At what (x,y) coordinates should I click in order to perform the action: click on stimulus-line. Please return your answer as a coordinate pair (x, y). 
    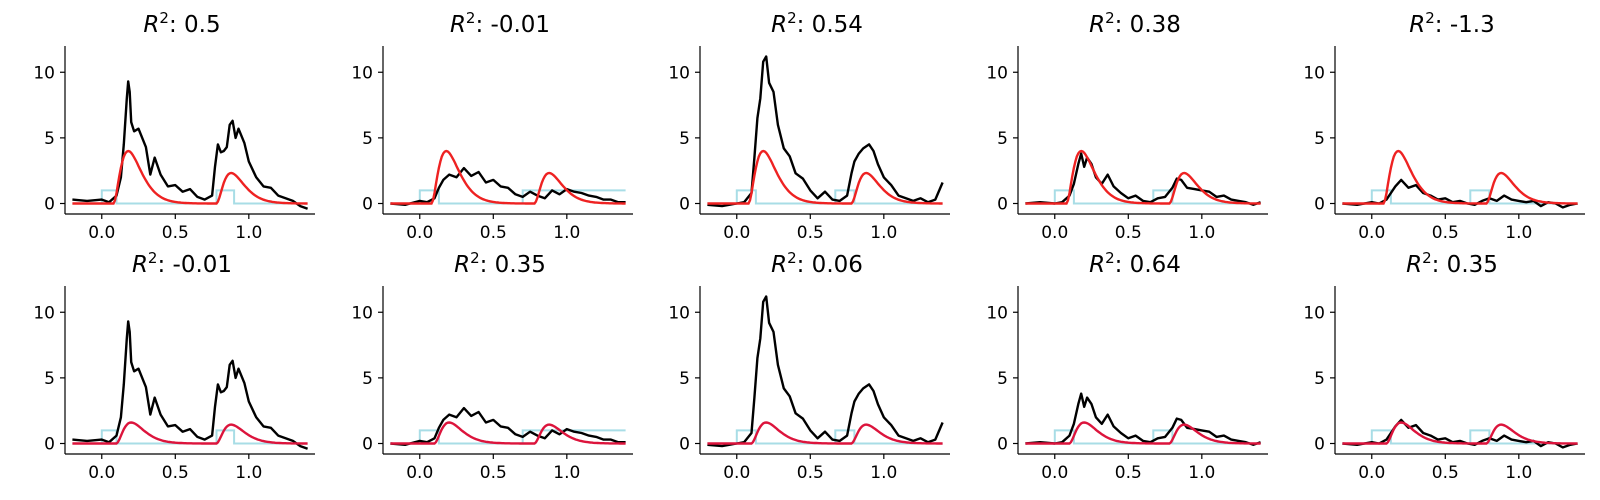
    Looking at the image, I should click on (190, 197).